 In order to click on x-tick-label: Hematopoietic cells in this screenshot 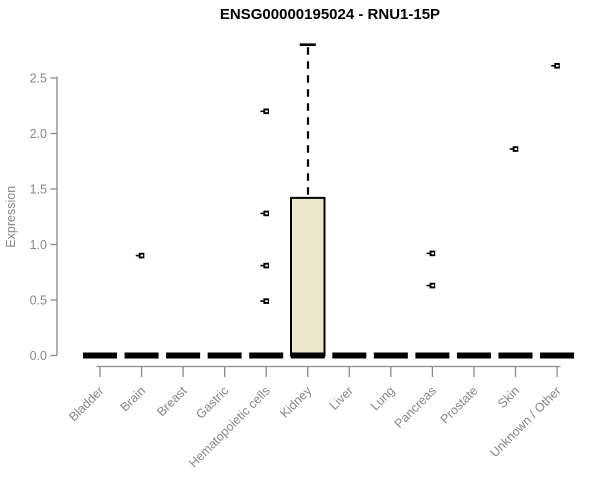, I will do `click(229, 427)`.